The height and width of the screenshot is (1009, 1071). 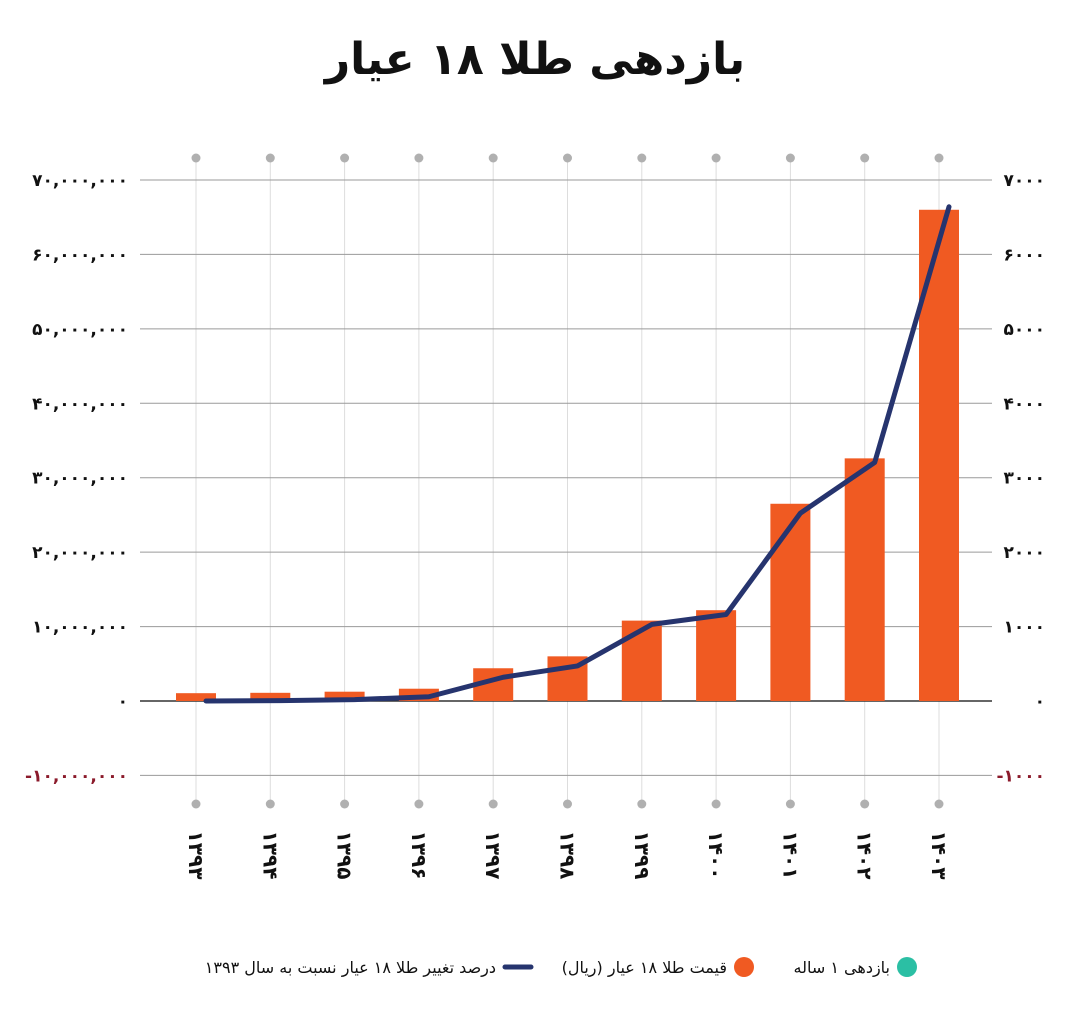 I want to click on x-tick-label: ۱۴۰۱, so click(x=790, y=855).